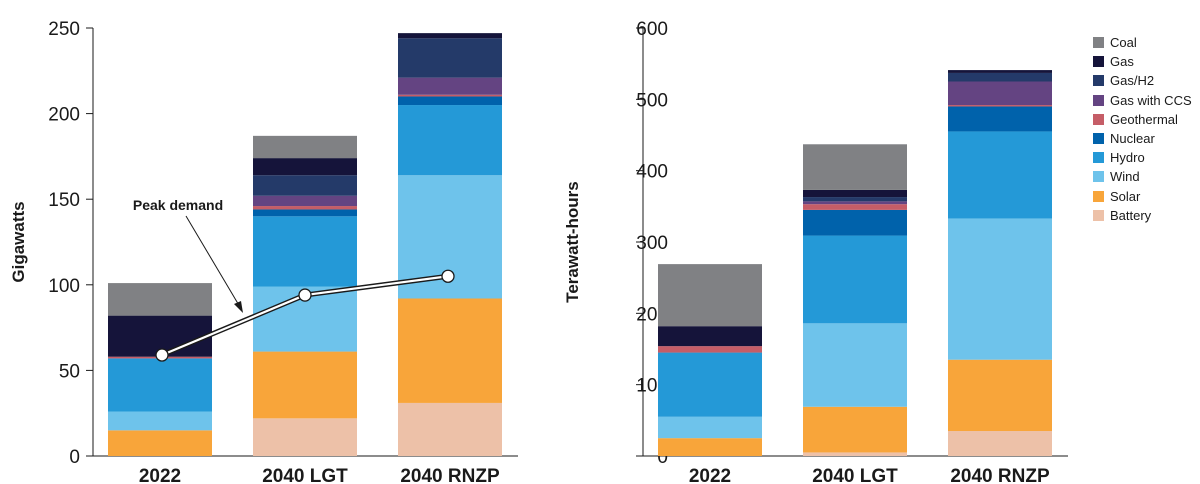  What do you see at coordinates (652, 243) in the screenshot?
I see `y-tick-label: 300` at bounding box center [652, 243].